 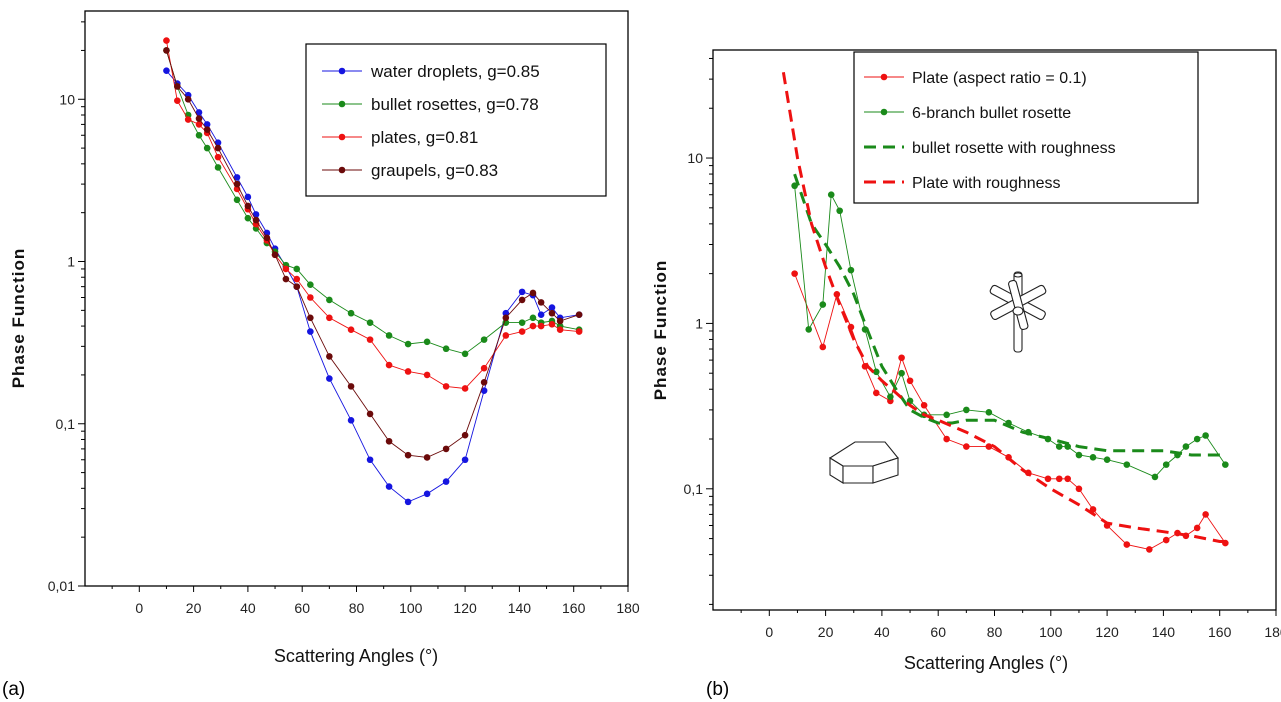 What do you see at coordinates (717, 689) in the screenshot?
I see `chart-b-panel-label: (b)` at bounding box center [717, 689].